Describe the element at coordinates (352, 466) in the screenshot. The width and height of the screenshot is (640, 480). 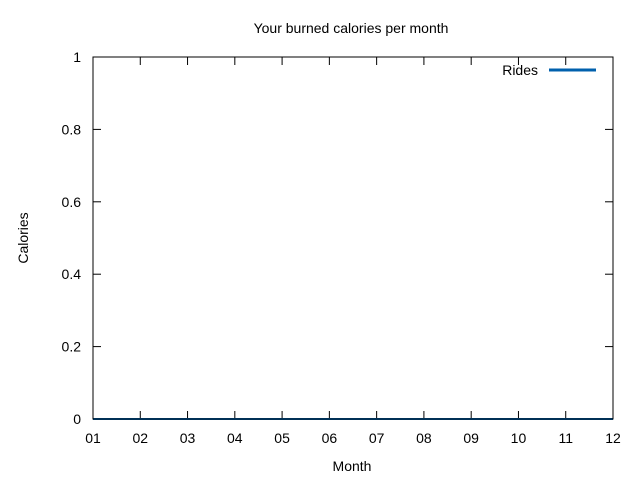
I see `x-axis-label: Month` at that location.